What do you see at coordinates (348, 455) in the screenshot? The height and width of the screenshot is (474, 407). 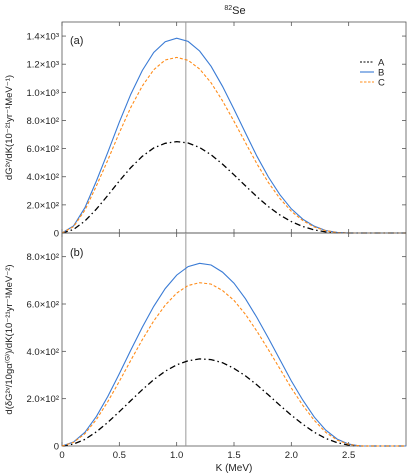 I see `x-tick-label: 2.5` at bounding box center [348, 455].